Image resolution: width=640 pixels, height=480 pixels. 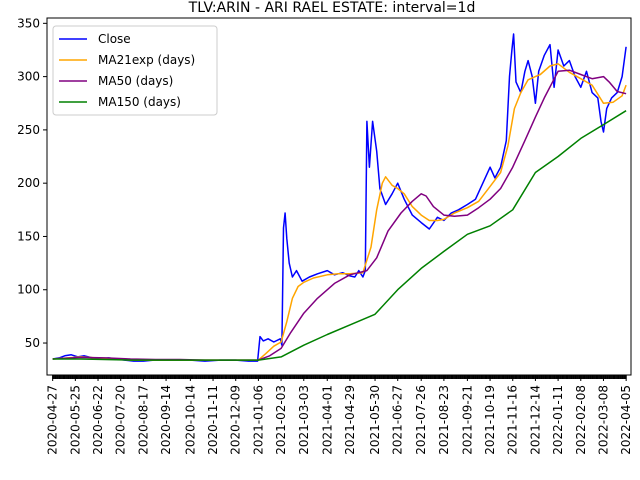 What do you see at coordinates (626, 420) in the screenshot?
I see `x-tick-label: 2022-04-05` at bounding box center [626, 420].